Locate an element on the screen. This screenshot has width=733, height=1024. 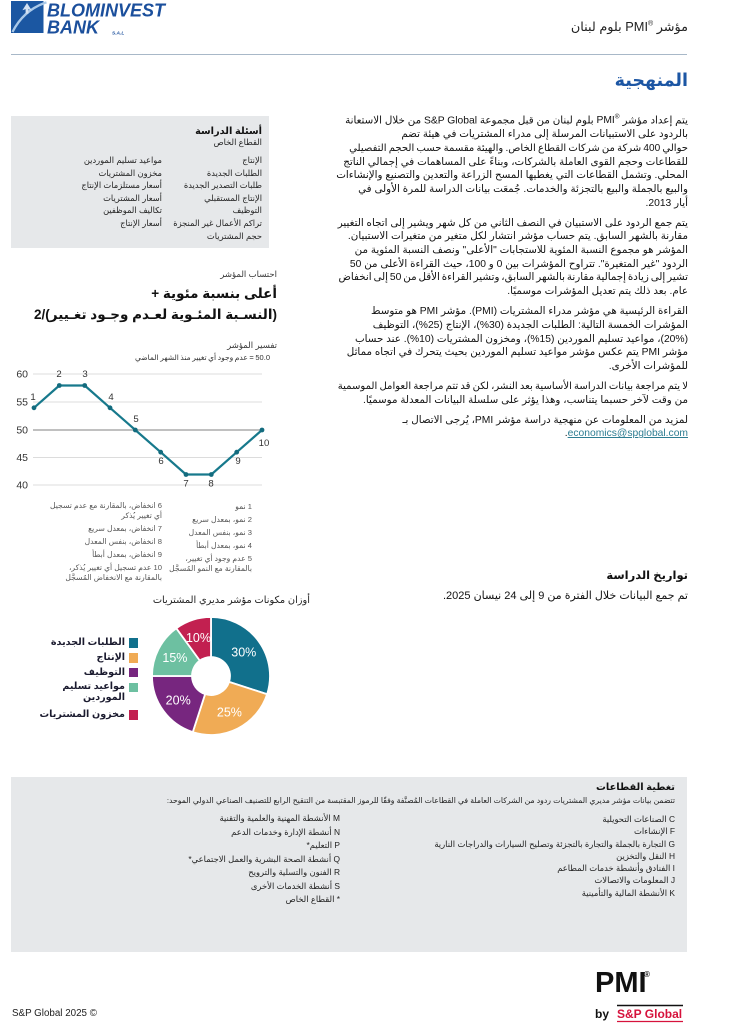
svg-text: 40 is located at coordinates (22, 486).